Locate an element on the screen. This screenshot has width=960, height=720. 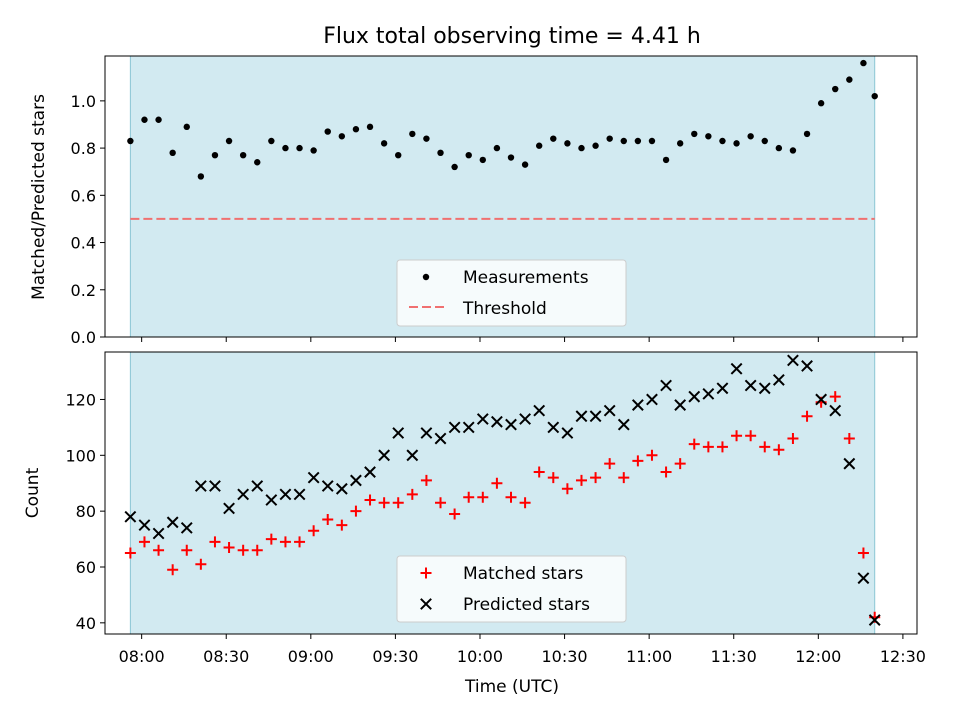
x-tick-label: 09:00 is located at coordinates (311, 656).